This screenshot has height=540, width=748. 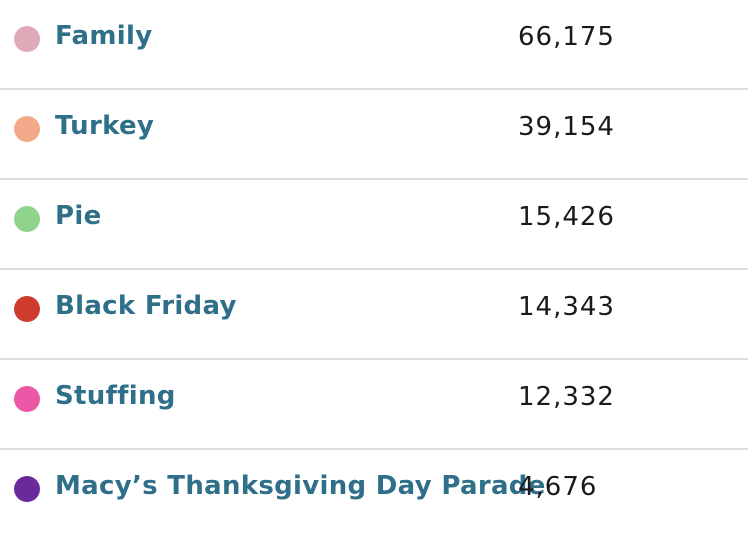 I want to click on item-count: 66,175, so click(x=566, y=37).